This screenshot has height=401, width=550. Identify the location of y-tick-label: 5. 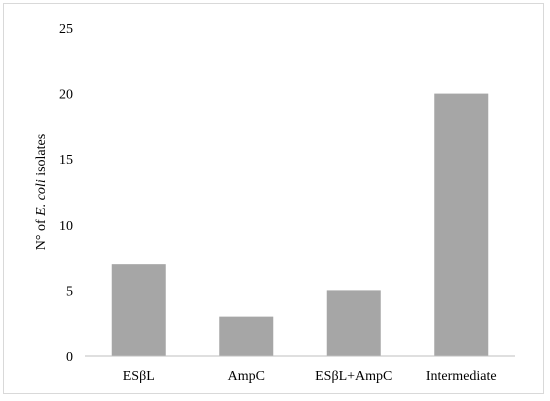
(69, 291).